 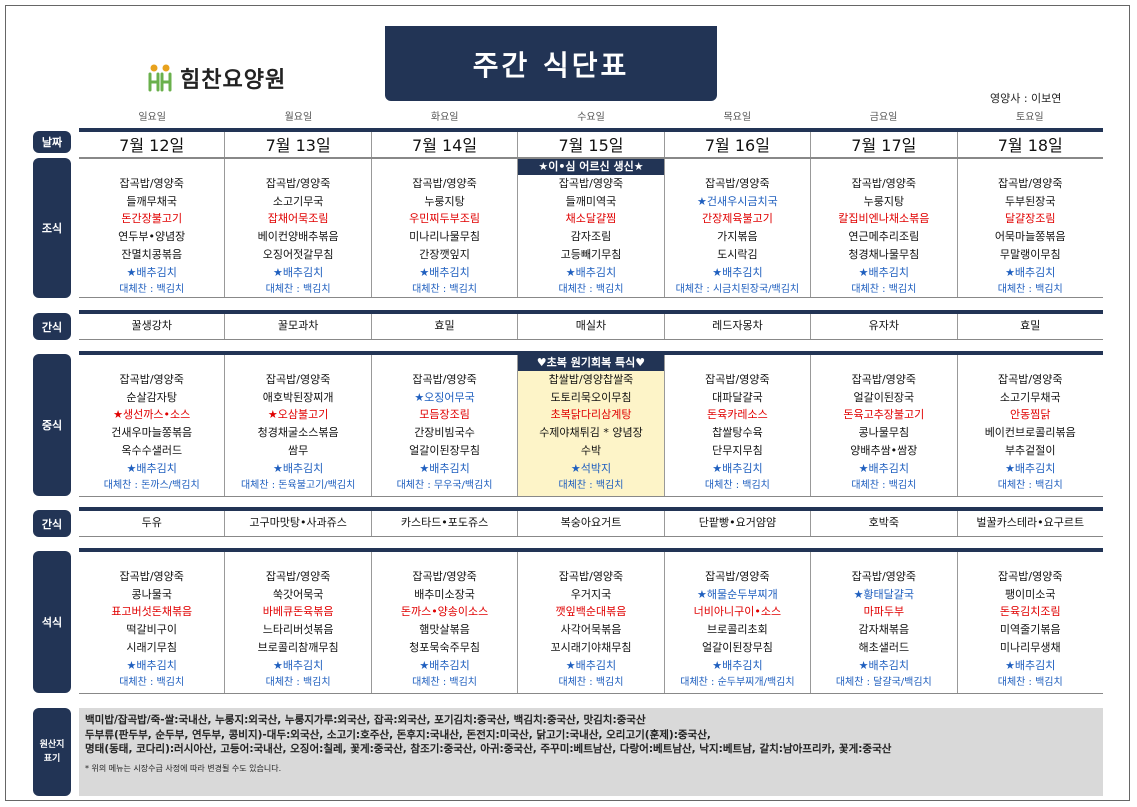 I want to click on menu-item: 베이컨양배추볶음, so click(x=298, y=237).